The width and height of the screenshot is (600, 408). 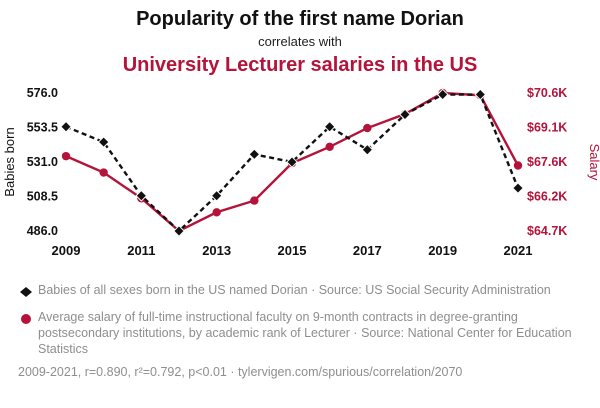 I want to click on right-tick-label: $64.7K, so click(x=547, y=231).